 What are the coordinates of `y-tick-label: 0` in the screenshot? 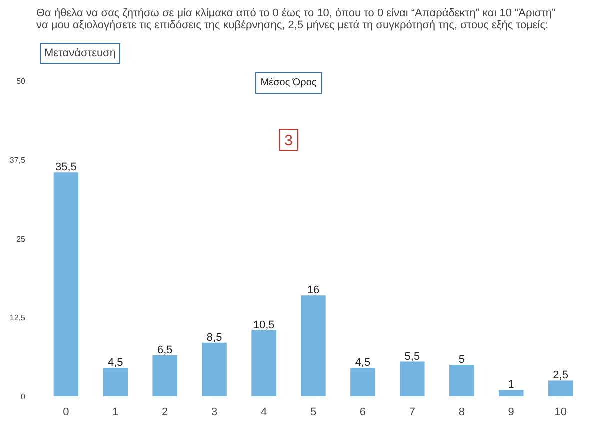 It's located at (23, 397).